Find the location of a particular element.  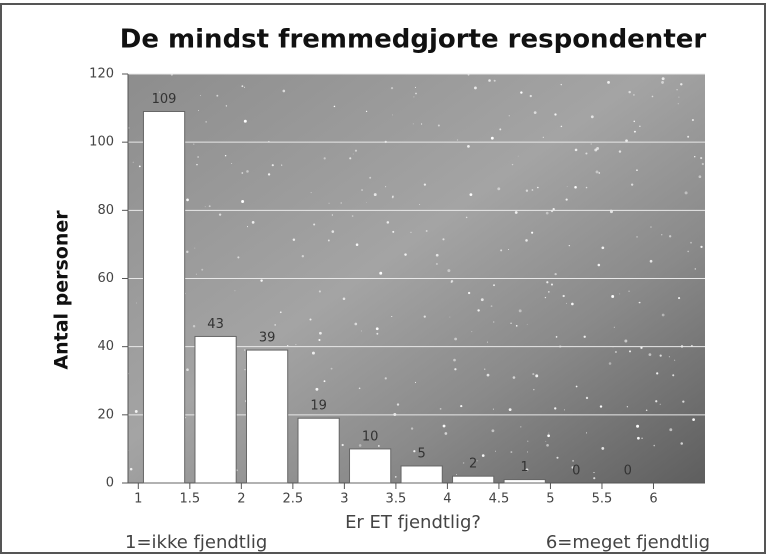

x-tick-label: 5 is located at coordinates (550, 499).